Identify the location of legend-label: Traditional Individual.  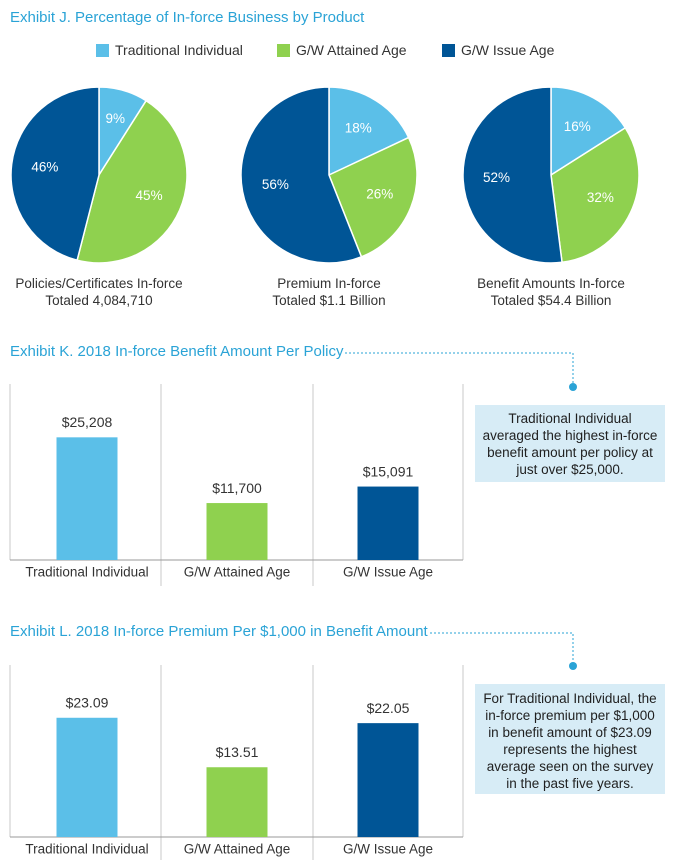
(179, 50).